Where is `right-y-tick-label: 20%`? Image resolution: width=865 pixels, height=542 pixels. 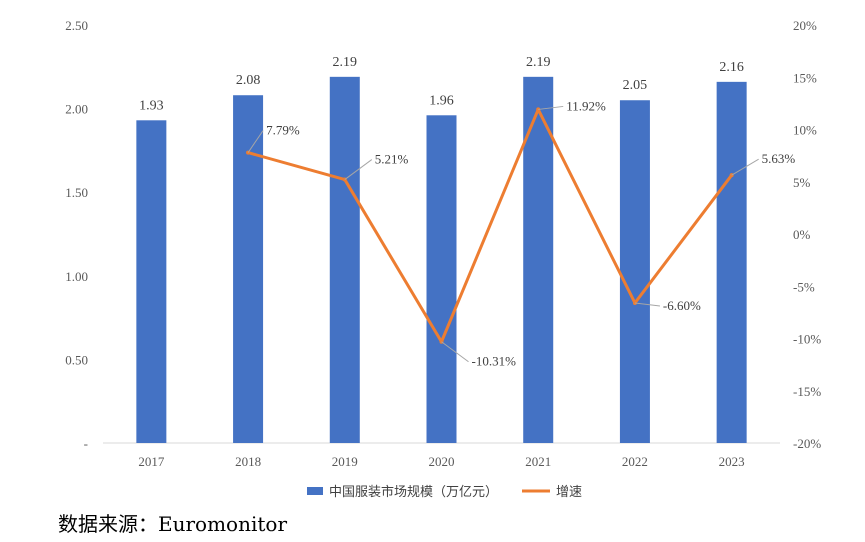 right-y-tick-label: 20% is located at coordinates (805, 25).